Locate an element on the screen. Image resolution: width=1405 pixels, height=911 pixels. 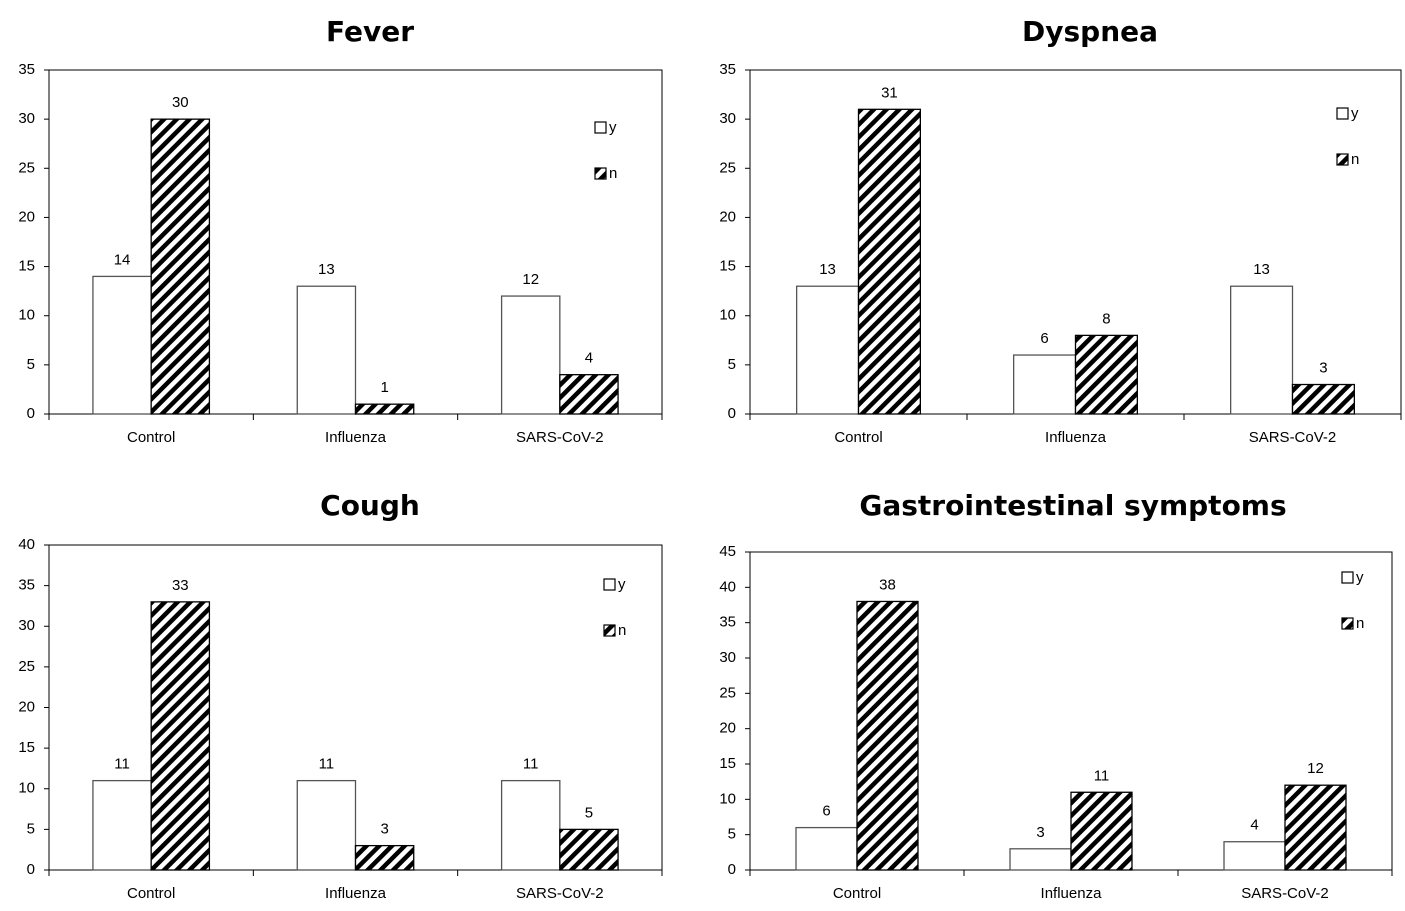
data-label: 8 is located at coordinates (1106, 318).